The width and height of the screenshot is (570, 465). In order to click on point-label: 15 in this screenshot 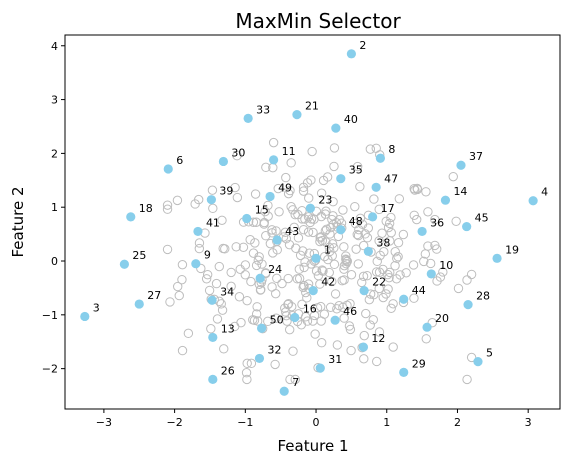, I will do `click(262, 210)`.